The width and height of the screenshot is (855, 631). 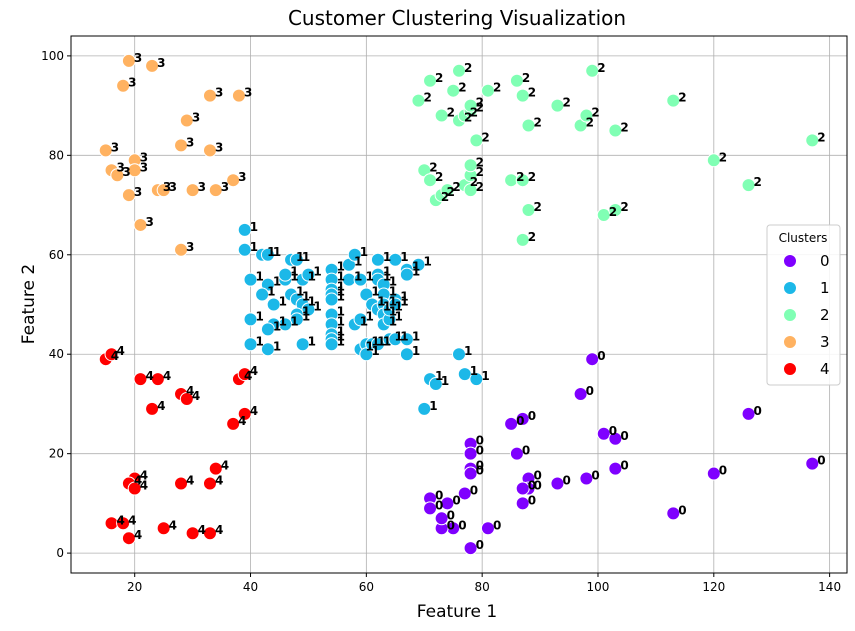 I want to click on x-tick-label: 100, so click(x=598, y=587).